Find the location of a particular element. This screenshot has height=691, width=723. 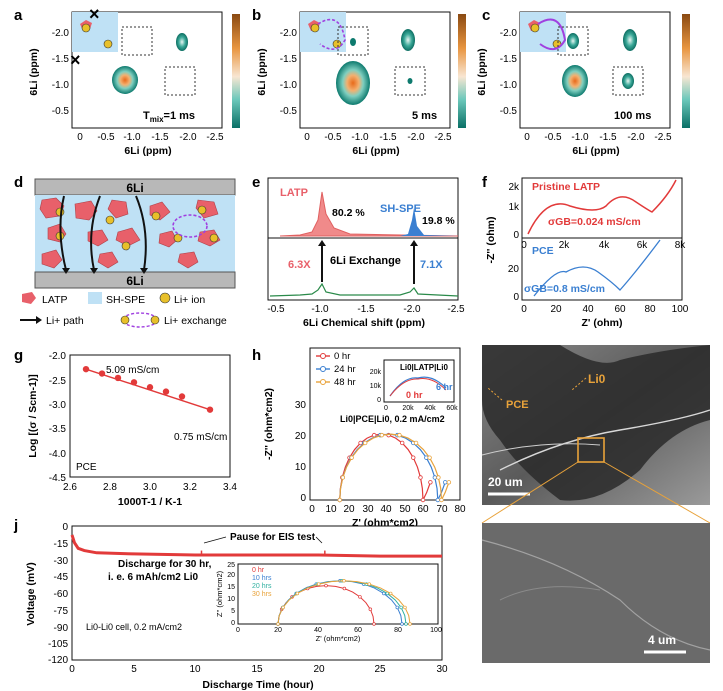

svg-text: 3.2 is located at coordinates (190, 487).